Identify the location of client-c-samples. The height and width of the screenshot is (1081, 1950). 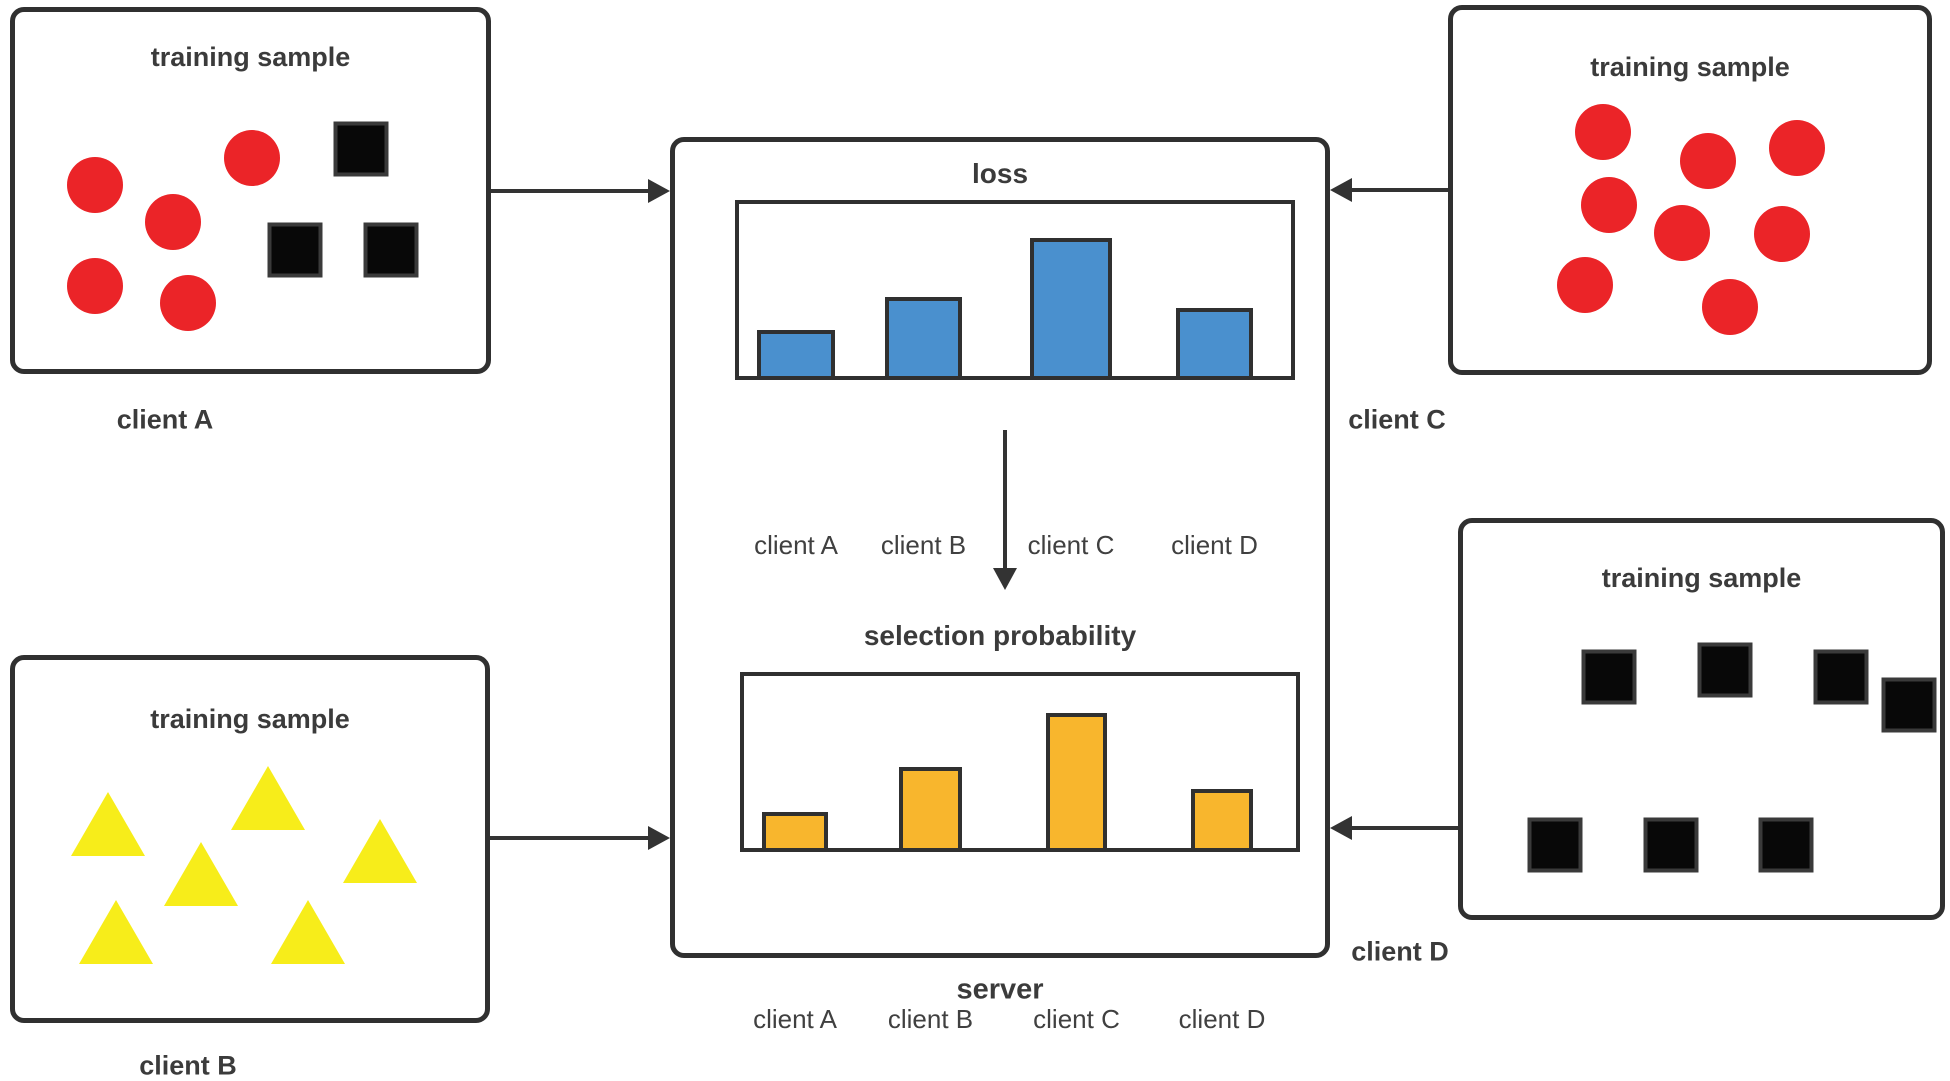
(1690, 190).